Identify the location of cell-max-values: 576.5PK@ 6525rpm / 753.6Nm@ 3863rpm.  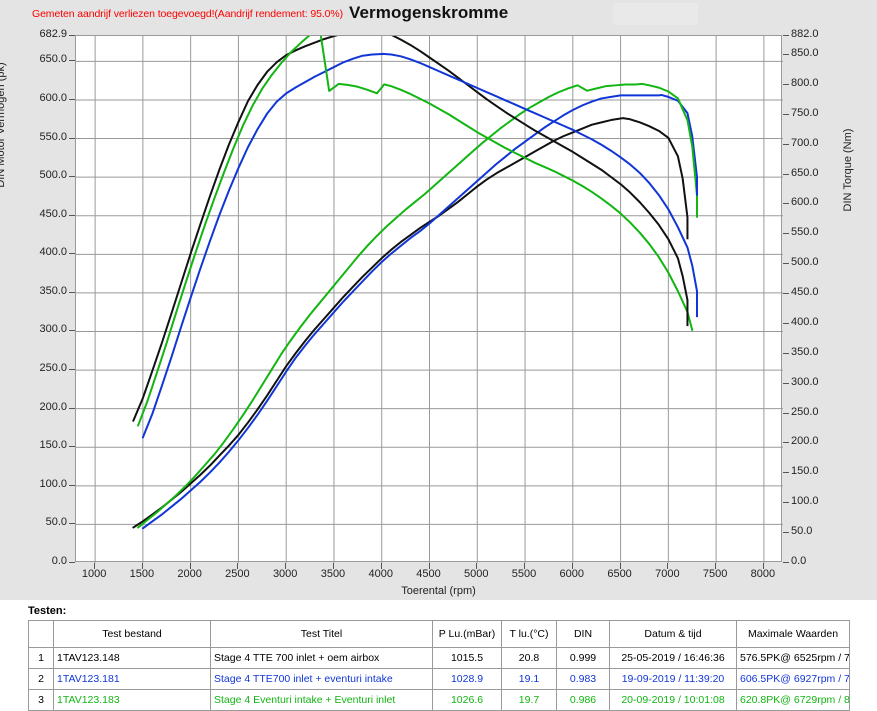
(793, 658).